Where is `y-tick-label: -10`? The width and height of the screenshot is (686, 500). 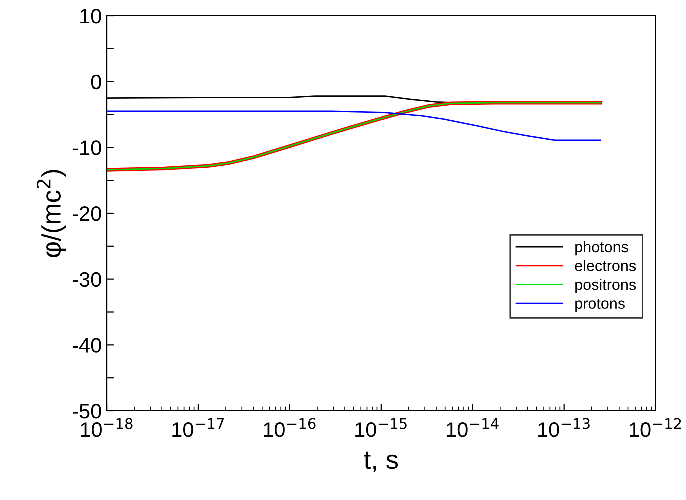 y-tick-label: -10 is located at coordinates (87, 148).